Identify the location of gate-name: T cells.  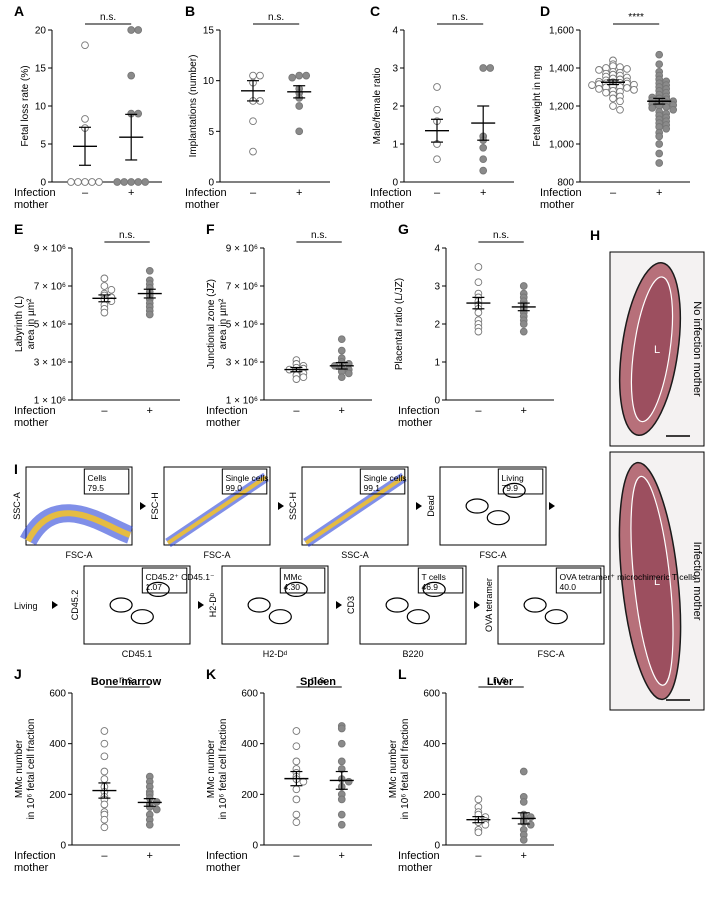
(433, 577).